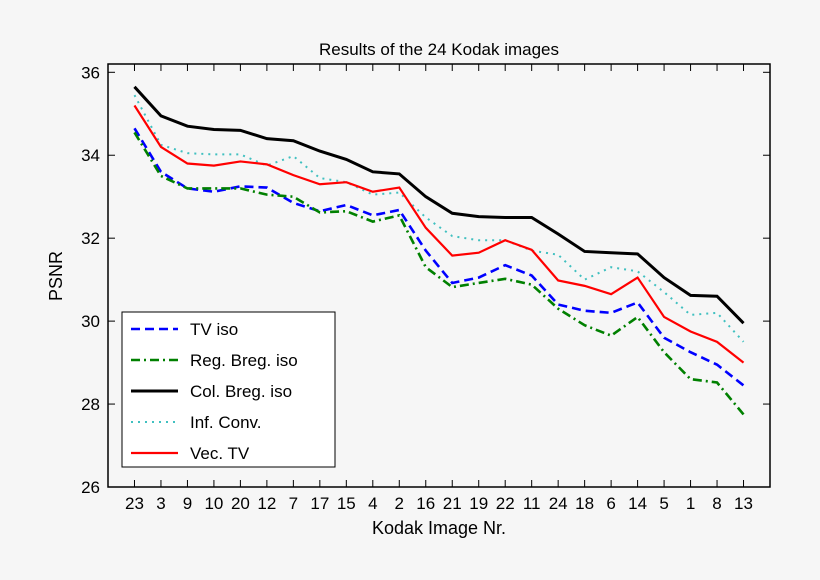 Image resolution: width=820 pixels, height=580 pixels. What do you see at coordinates (532, 503) in the screenshot?
I see `x-tick-label: 11` at bounding box center [532, 503].